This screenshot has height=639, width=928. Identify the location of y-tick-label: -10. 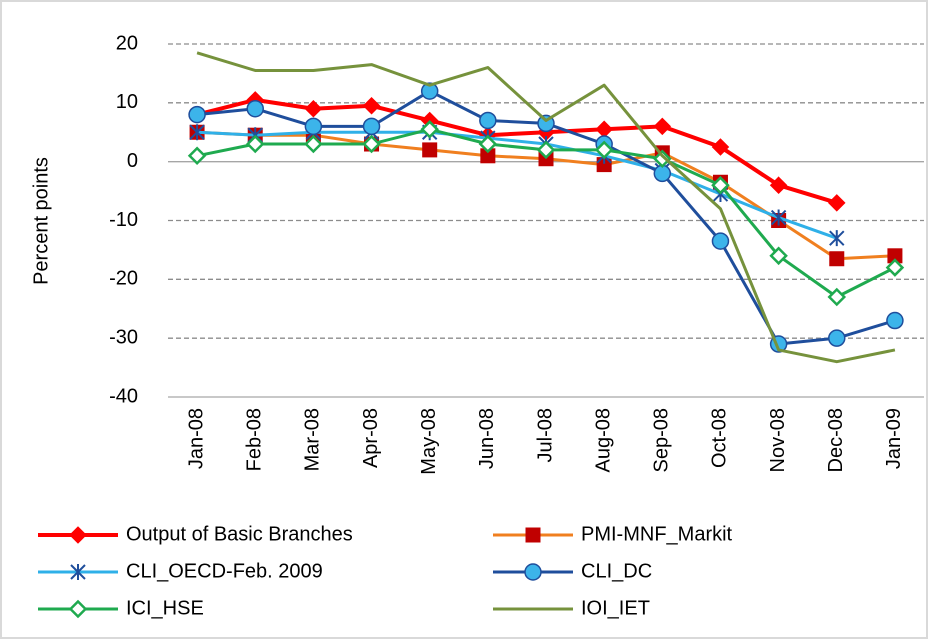
(123, 220).